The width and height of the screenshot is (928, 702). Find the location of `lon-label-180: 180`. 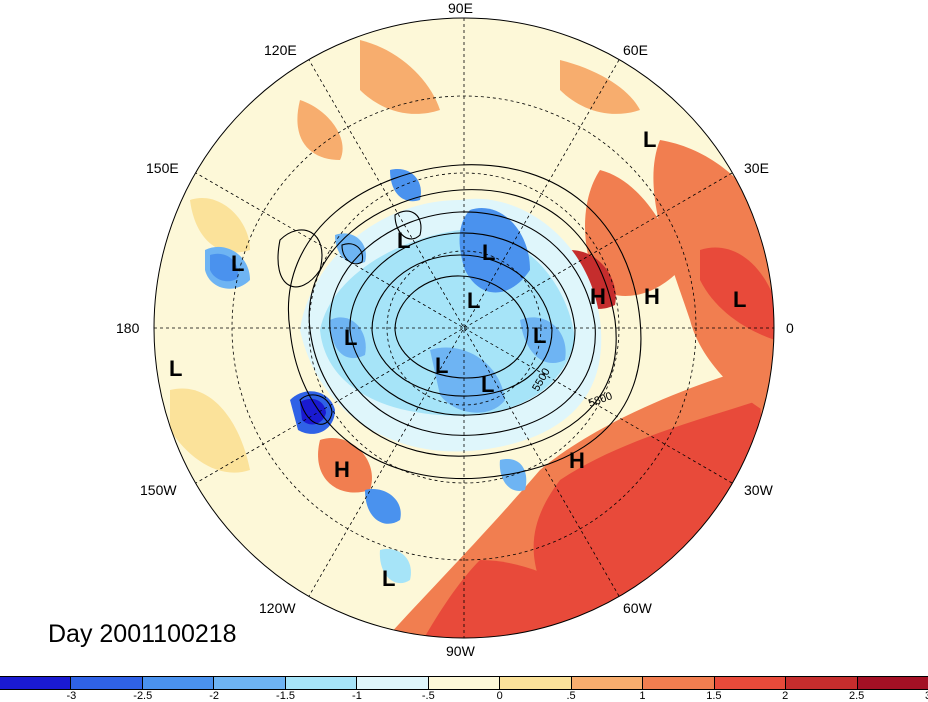

lon-label-180: 180 is located at coordinates (128, 328).